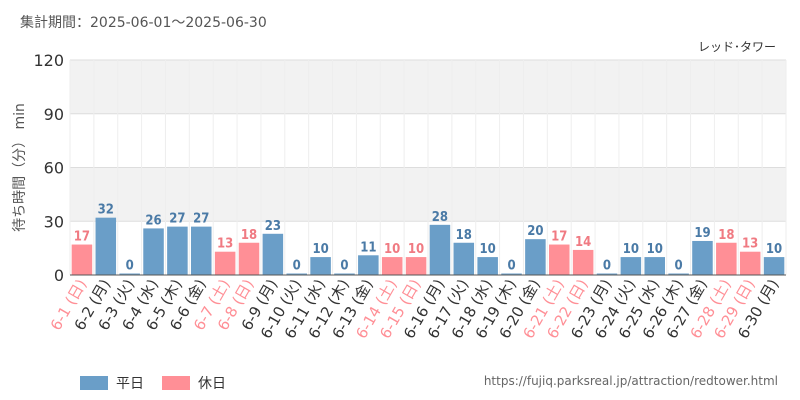  What do you see at coordinates (736, 47) in the screenshot?
I see `attraction-name: レッド･タワー` at bounding box center [736, 47].